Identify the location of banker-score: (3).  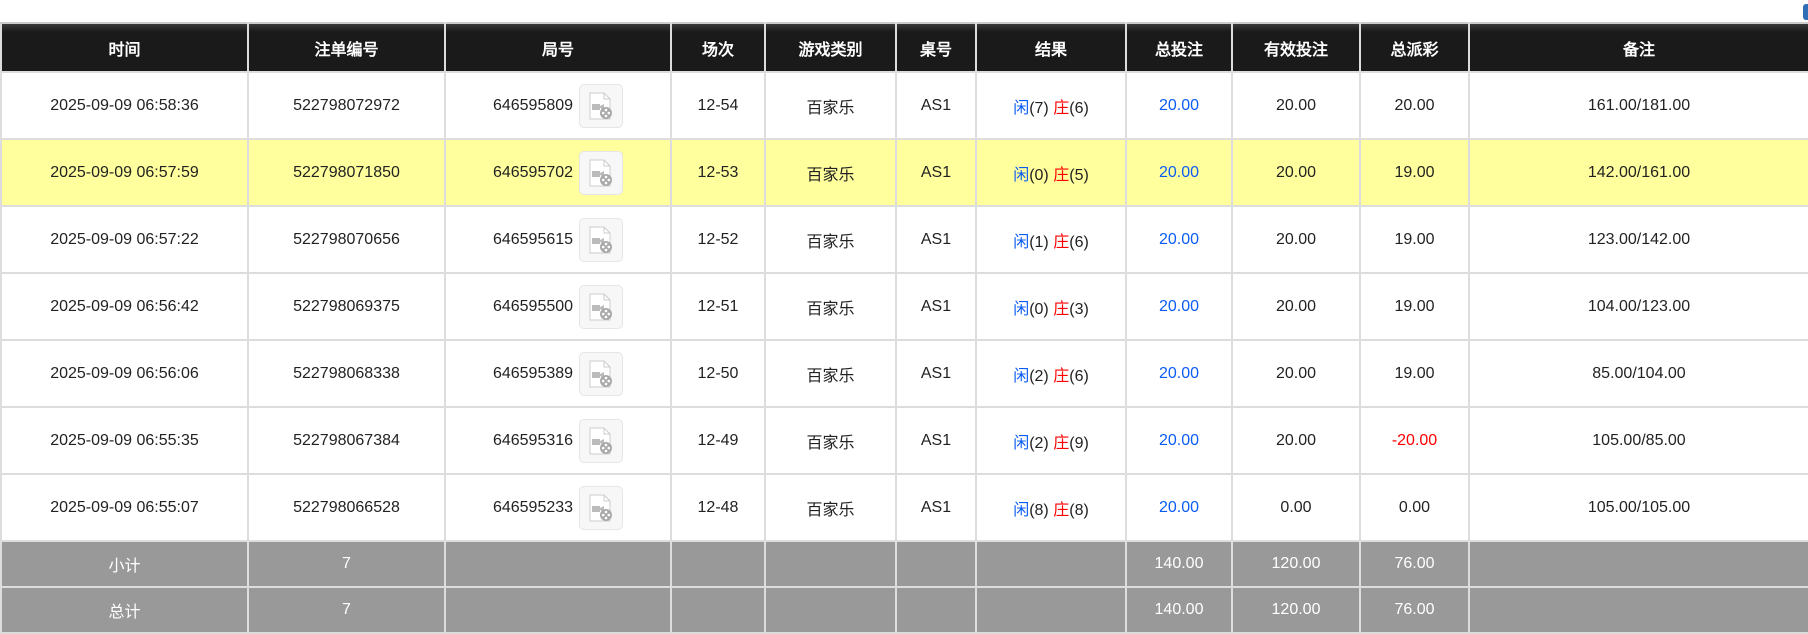
(1079, 309).